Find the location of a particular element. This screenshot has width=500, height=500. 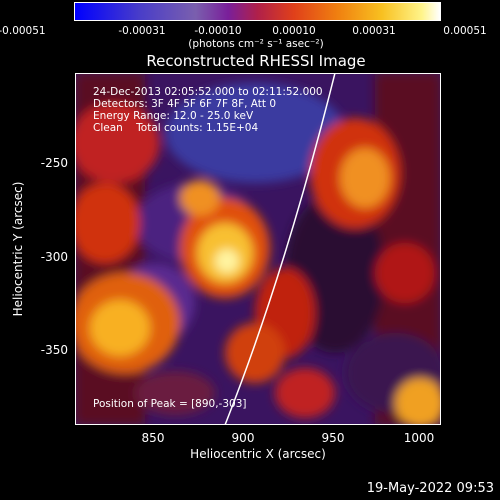

y-tick-label: -350 is located at coordinates (54, 350).